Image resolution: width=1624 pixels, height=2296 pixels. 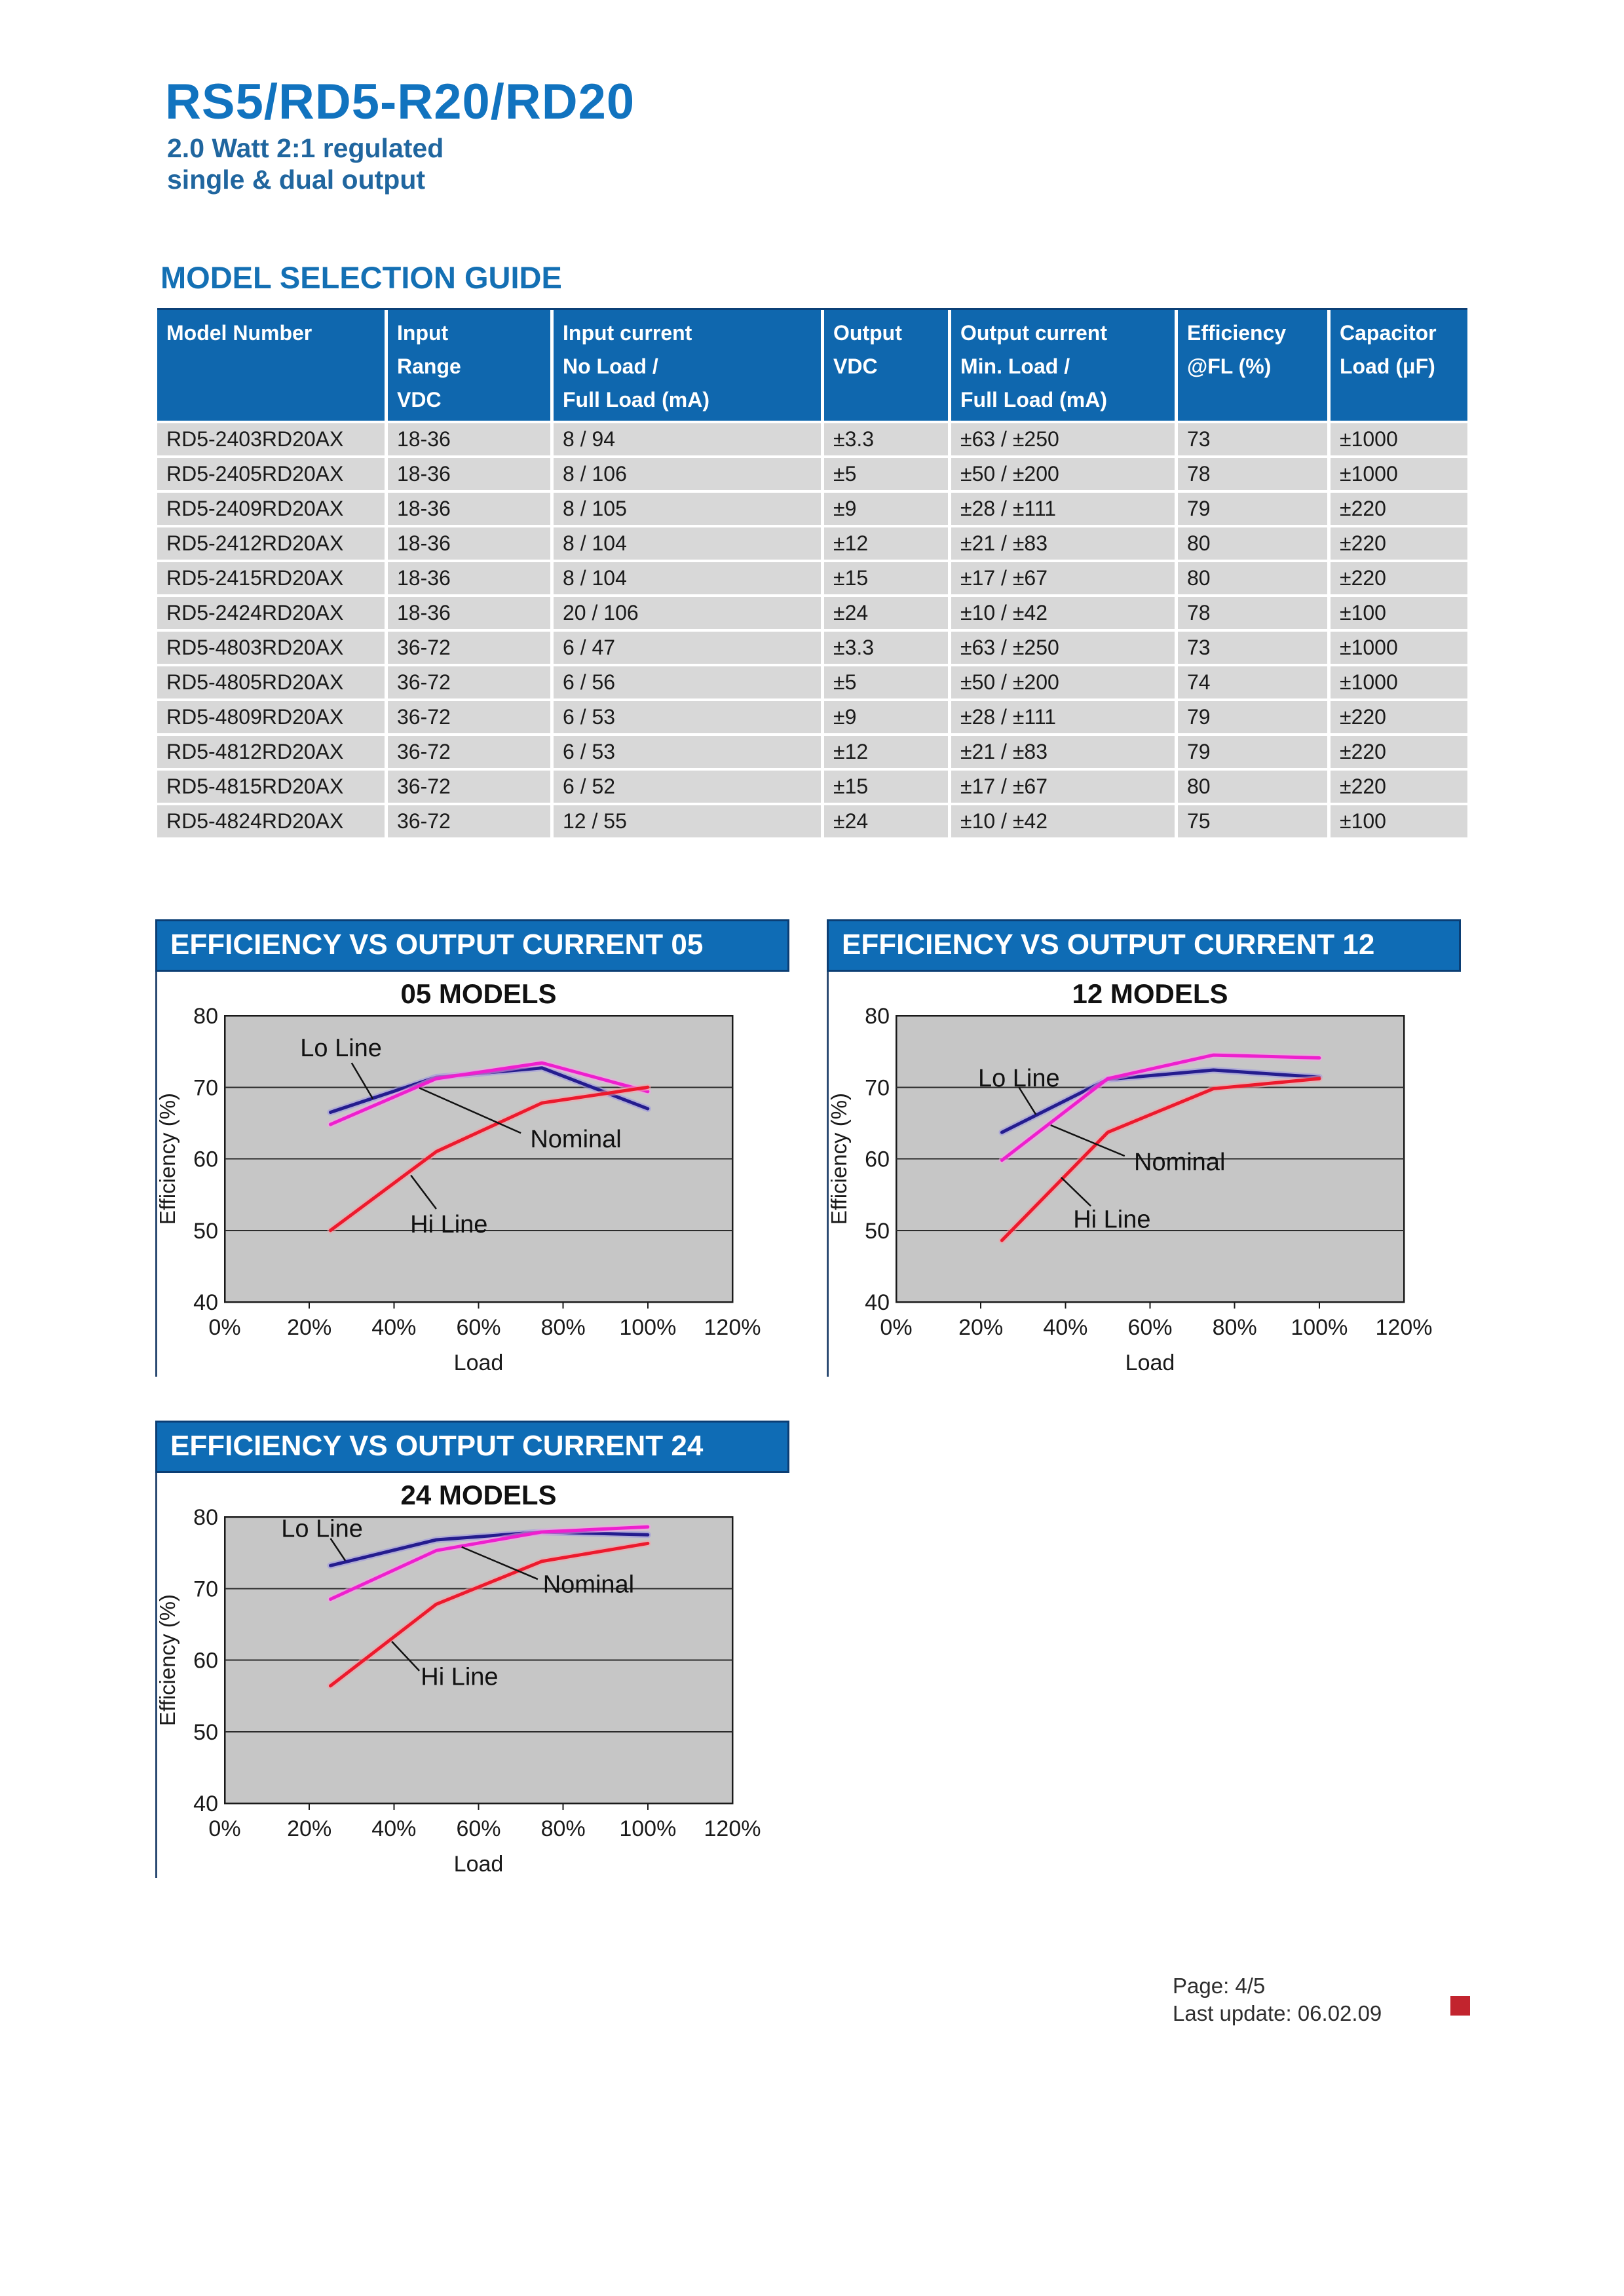 I want to click on table-cell: 73, so click(x=1251, y=648).